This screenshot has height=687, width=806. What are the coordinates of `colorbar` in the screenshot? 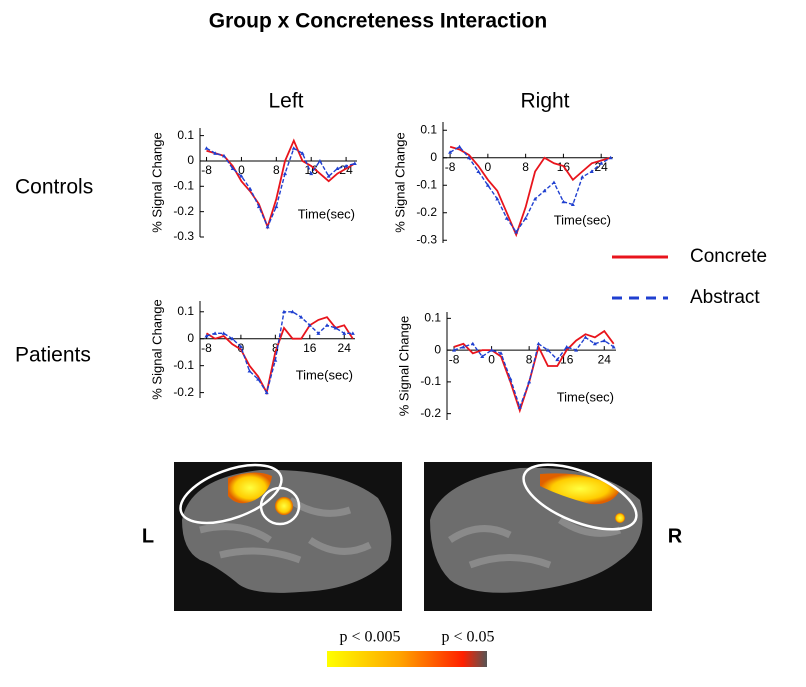 It's located at (407, 659).